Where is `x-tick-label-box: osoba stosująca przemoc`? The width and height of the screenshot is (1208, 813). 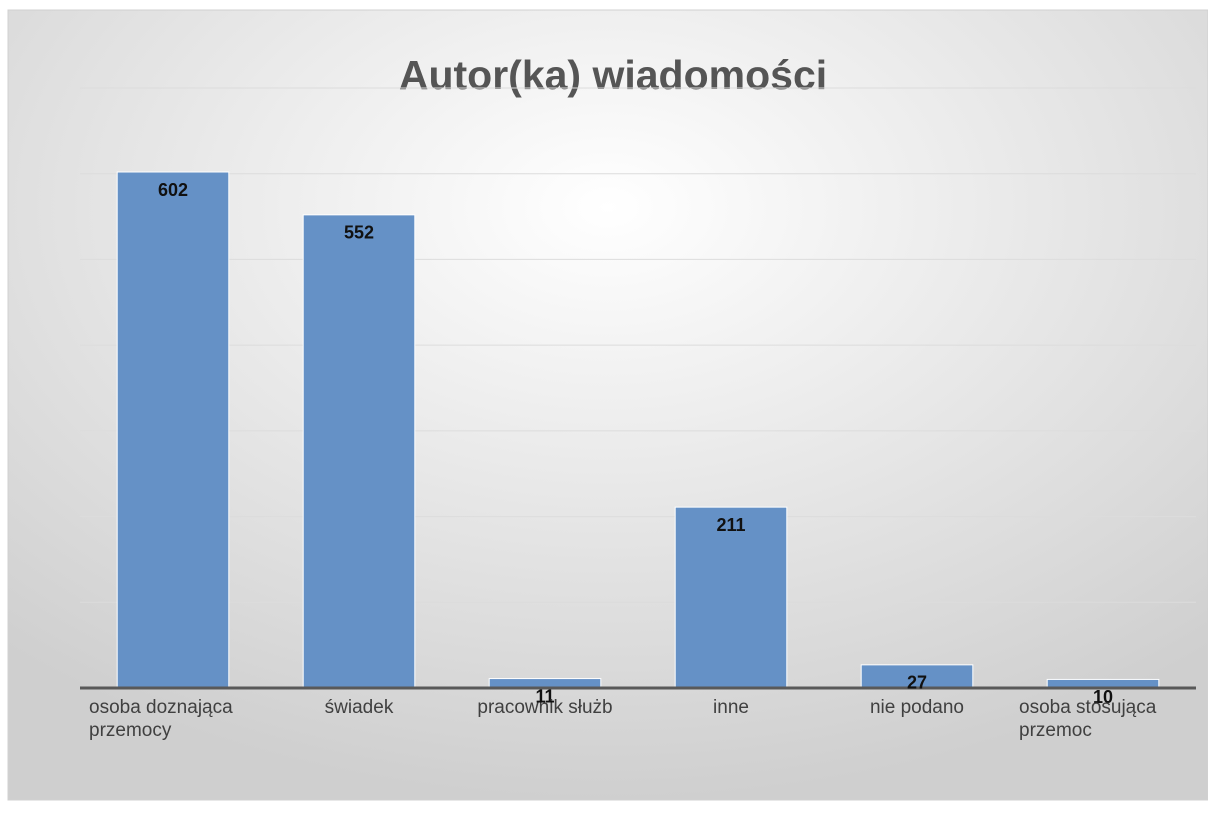
x-tick-label-box: osoba stosująca przemoc is located at coordinates (1103, 719).